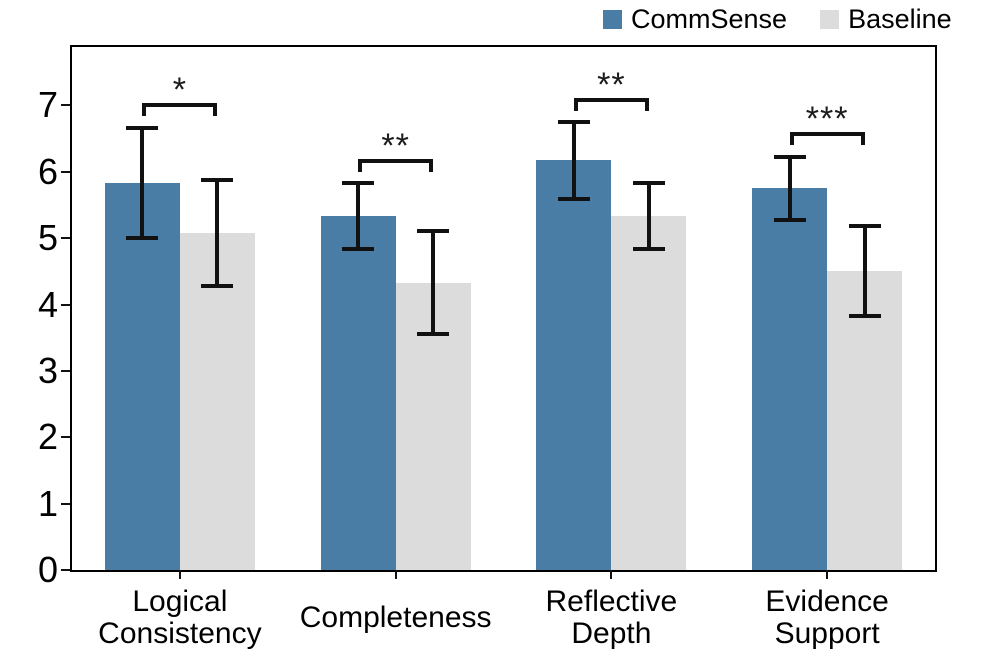 Image resolution: width=992 pixels, height=664 pixels. I want to click on x-axis-category-label-line: Logical, so click(180, 601).